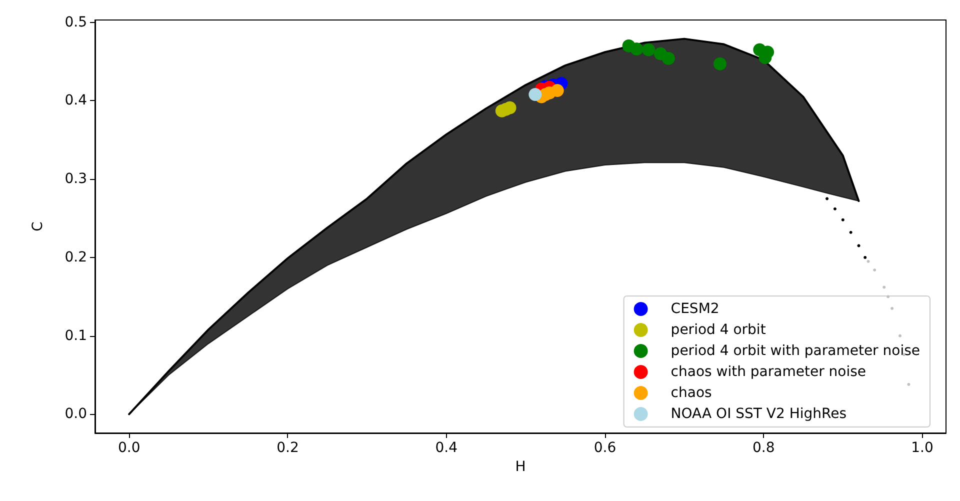  What do you see at coordinates (520, 466) in the screenshot?
I see `x-axis-title: H` at bounding box center [520, 466].